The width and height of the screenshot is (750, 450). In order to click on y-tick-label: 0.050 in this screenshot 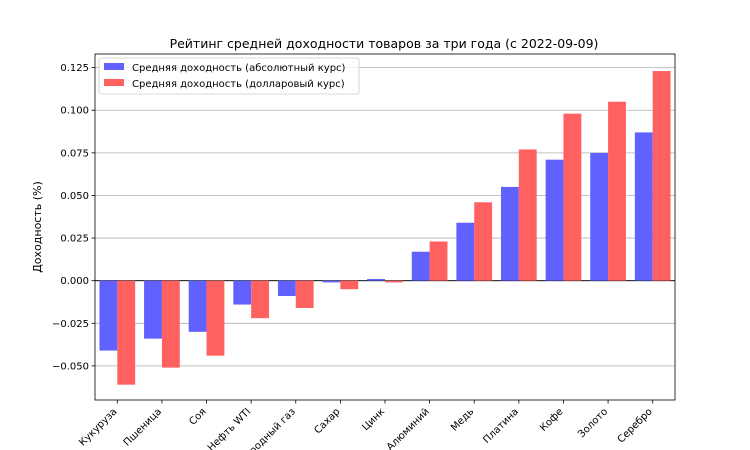, I will do `click(74, 196)`.